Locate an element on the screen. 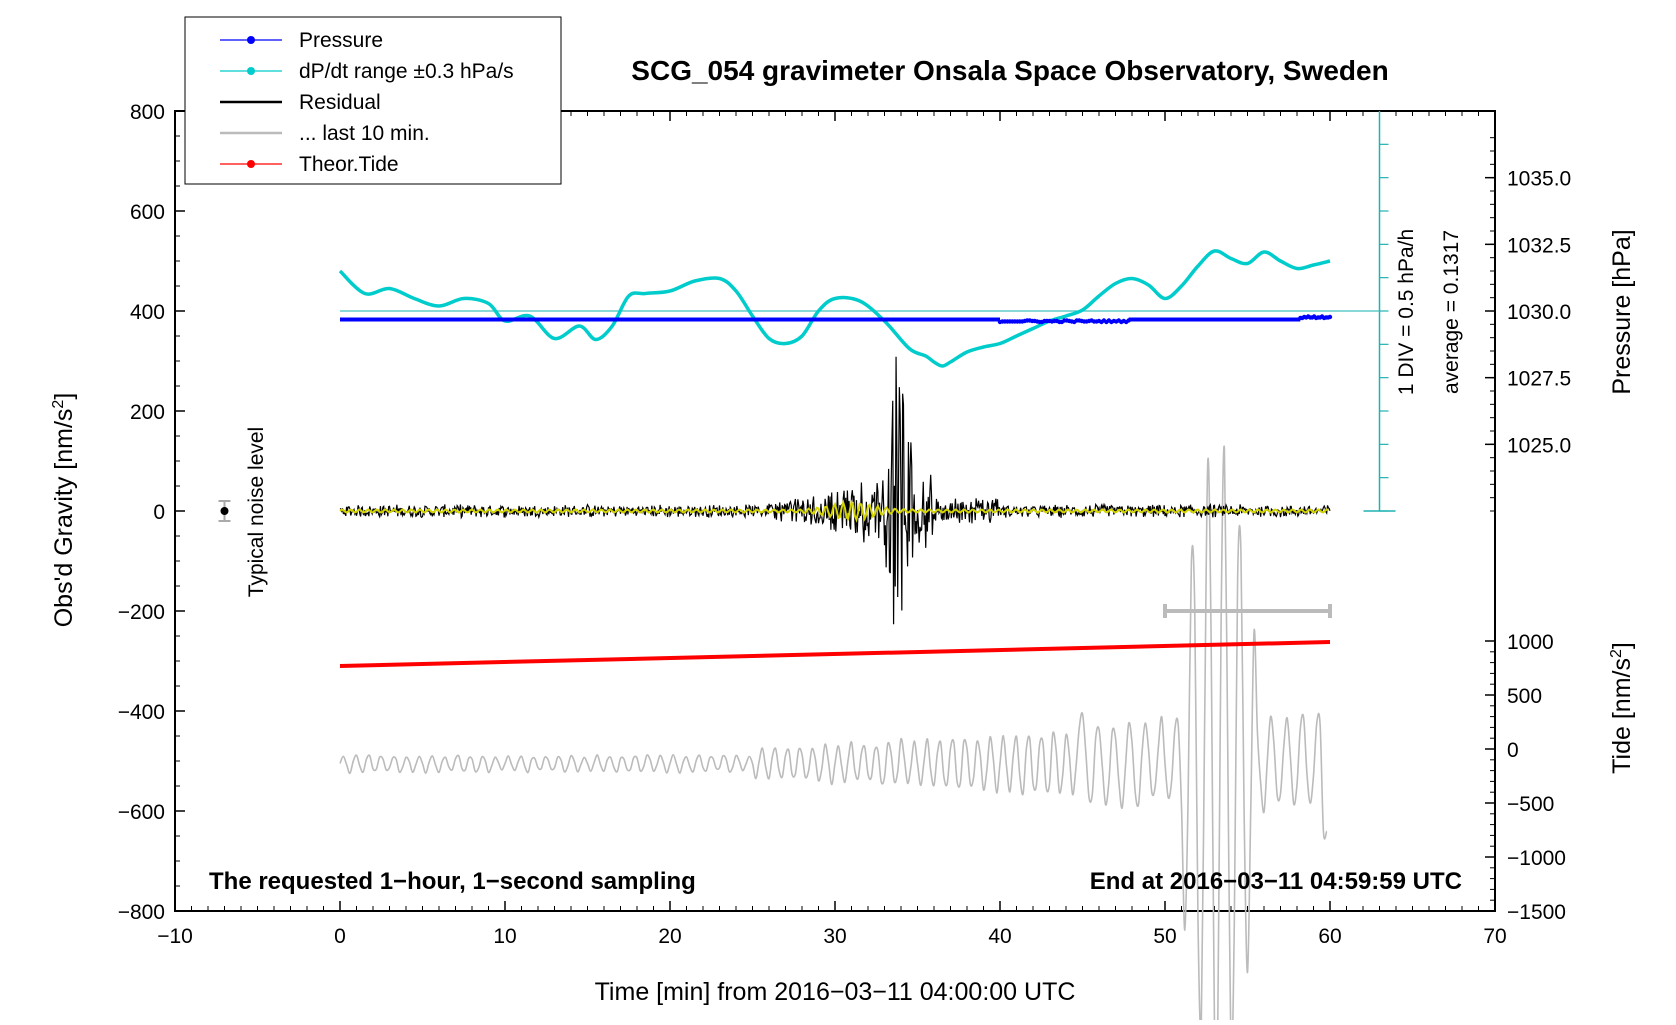 This screenshot has height=1025, width=1676. legend-label: Pressure is located at coordinates (341, 40).